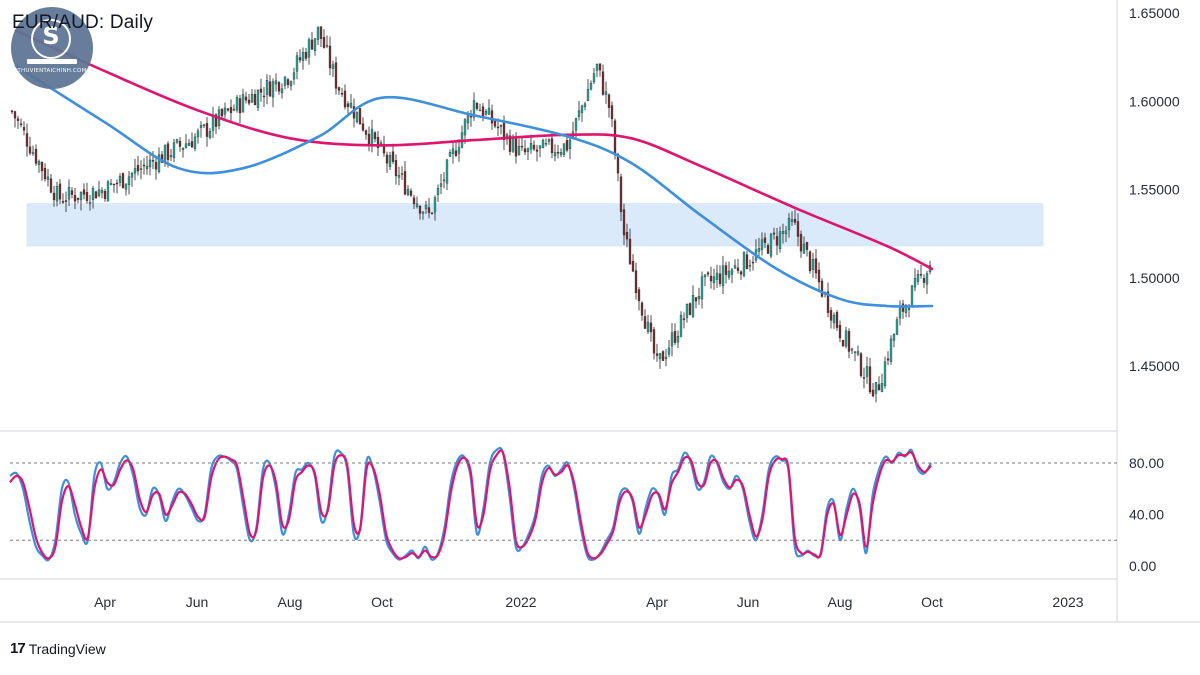  What do you see at coordinates (52, 71) in the screenshot?
I see `logo-text: THUVIENTAICHINH.COM` at bounding box center [52, 71].